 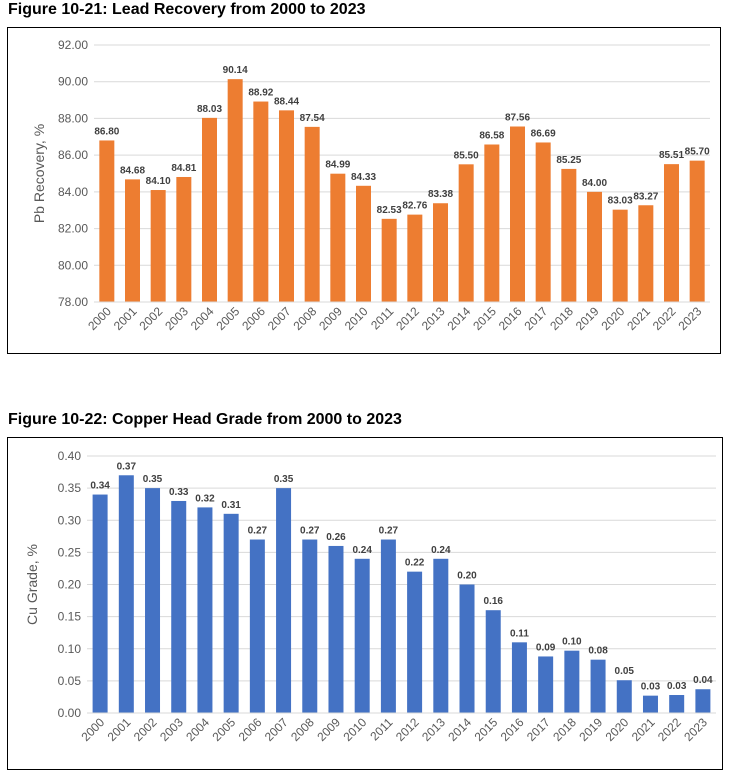 What do you see at coordinates (99, 318) in the screenshot?
I see `lead-x-tick-label-2000: 2000` at bounding box center [99, 318].